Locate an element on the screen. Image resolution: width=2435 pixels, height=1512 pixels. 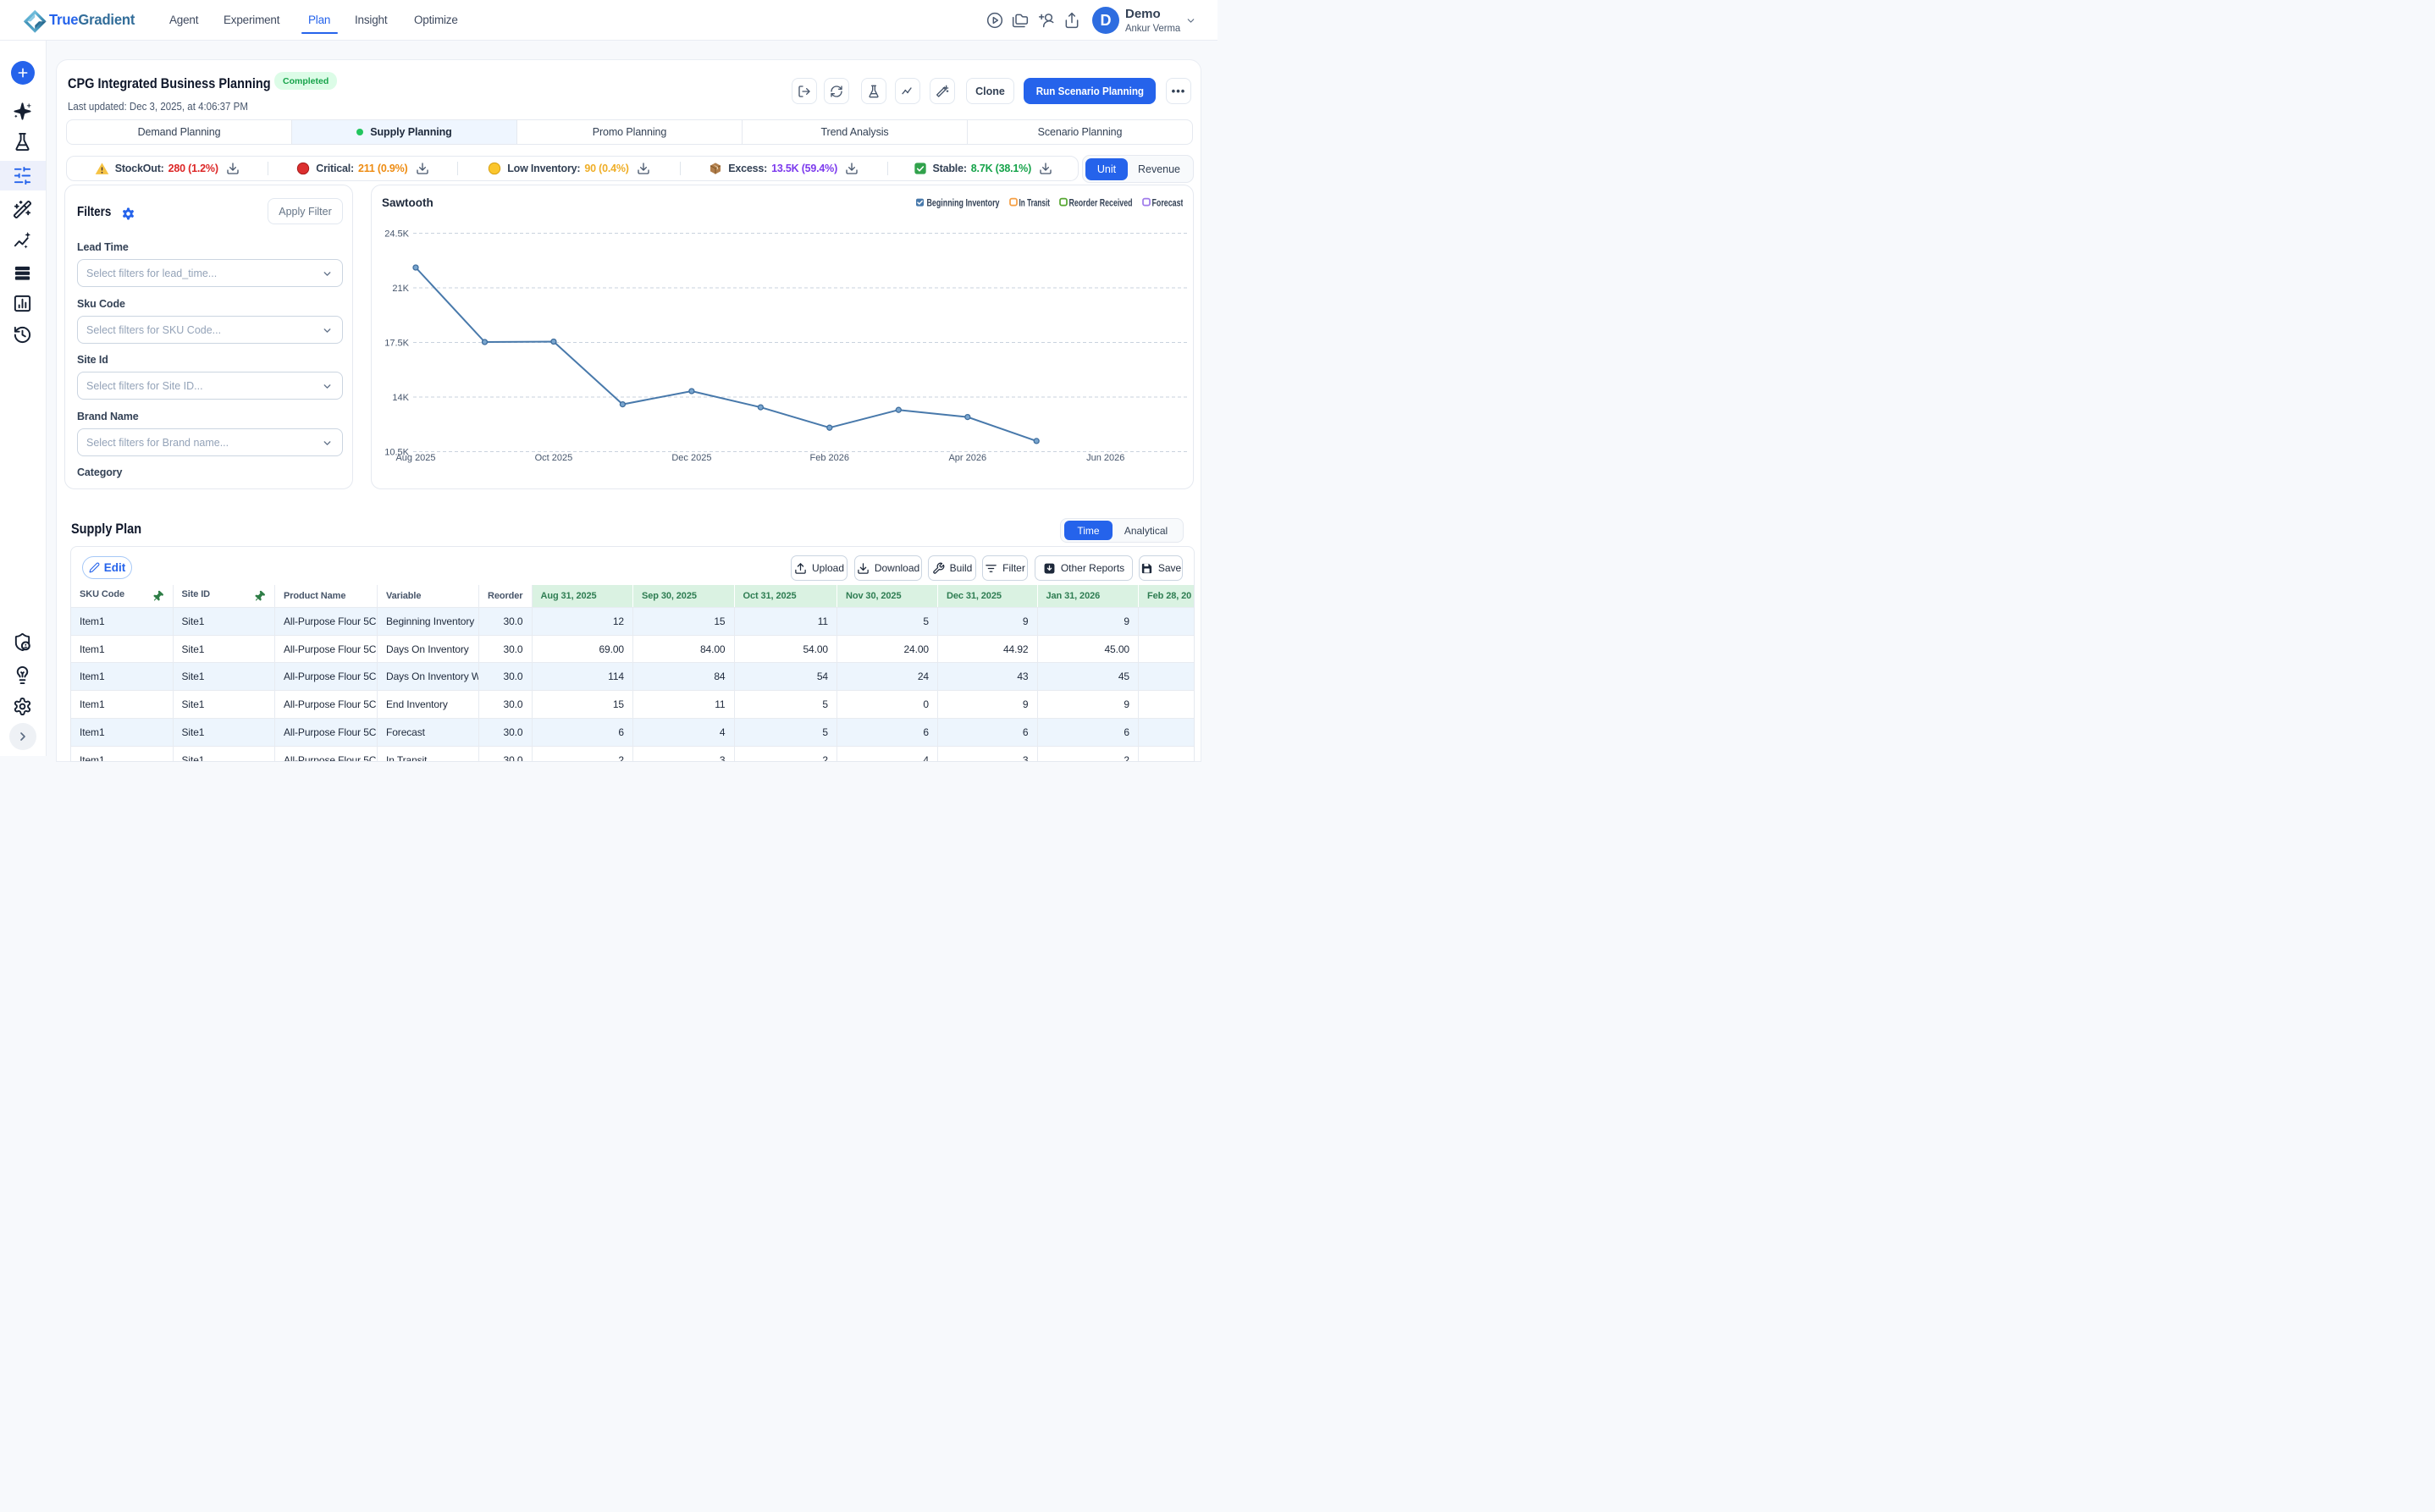
svg-text: Aug 2025 is located at coordinates (415, 458).